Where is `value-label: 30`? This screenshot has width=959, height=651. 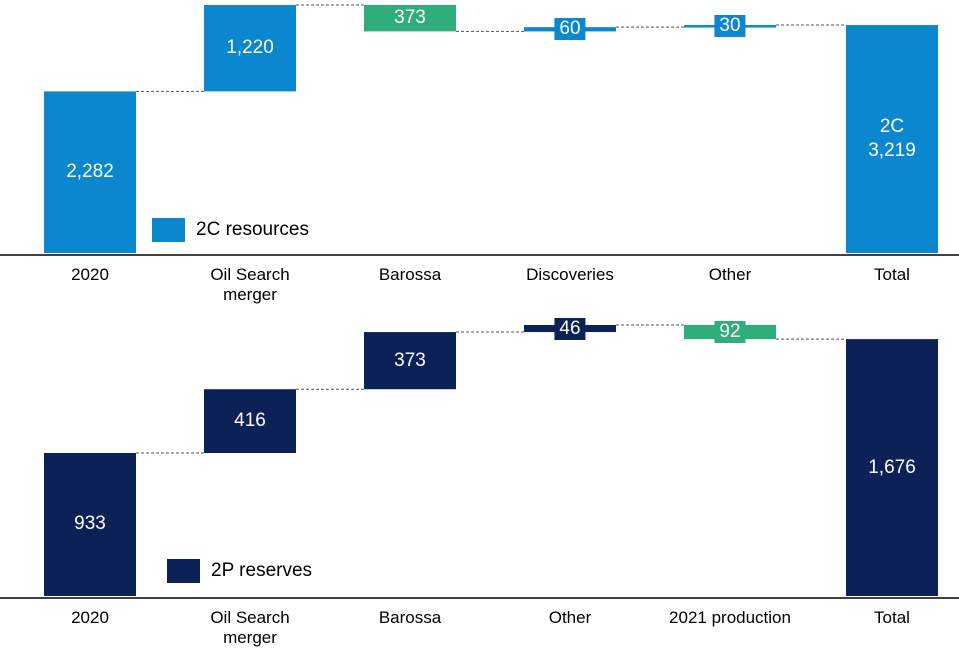 value-label: 30 is located at coordinates (730, 26).